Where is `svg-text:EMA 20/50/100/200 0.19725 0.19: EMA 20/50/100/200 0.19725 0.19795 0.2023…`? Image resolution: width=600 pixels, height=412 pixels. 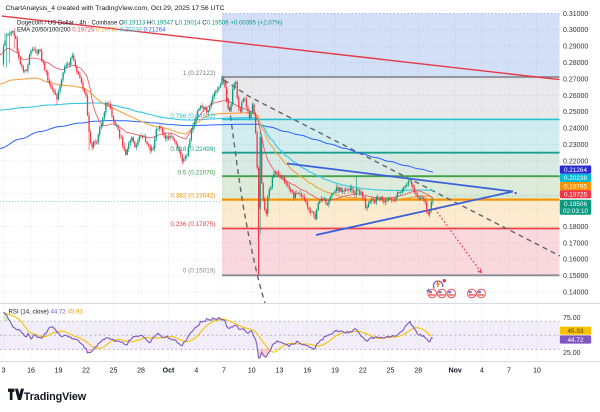 svg-text:EMA 20/50/100/200 0.19725 0.19: EMA 20/50/100/200 0.19725 0.19795 0.2023… is located at coordinates (91, 30).